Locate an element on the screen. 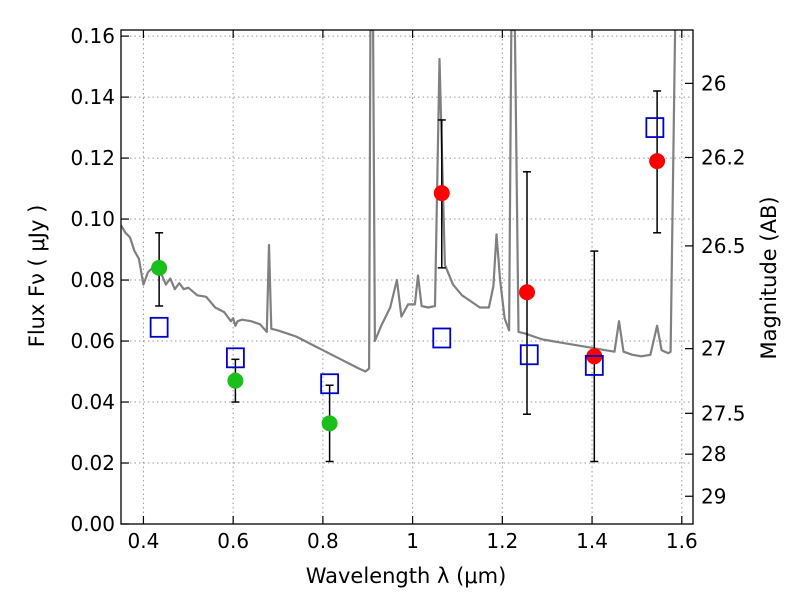 Image resolution: width=800 pixels, height=600 pixels. y-tick-label: 0.02 is located at coordinates (92, 463).